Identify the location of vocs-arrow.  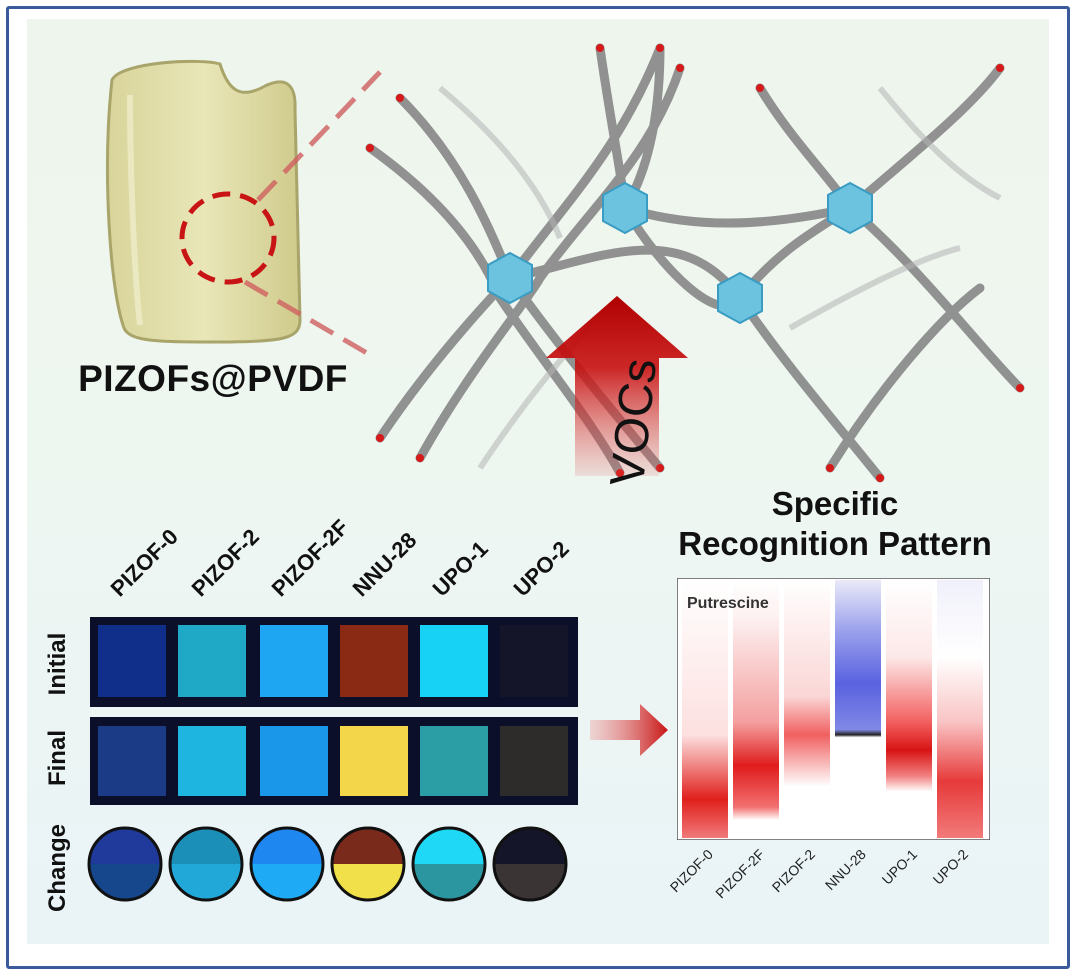
(617, 386).